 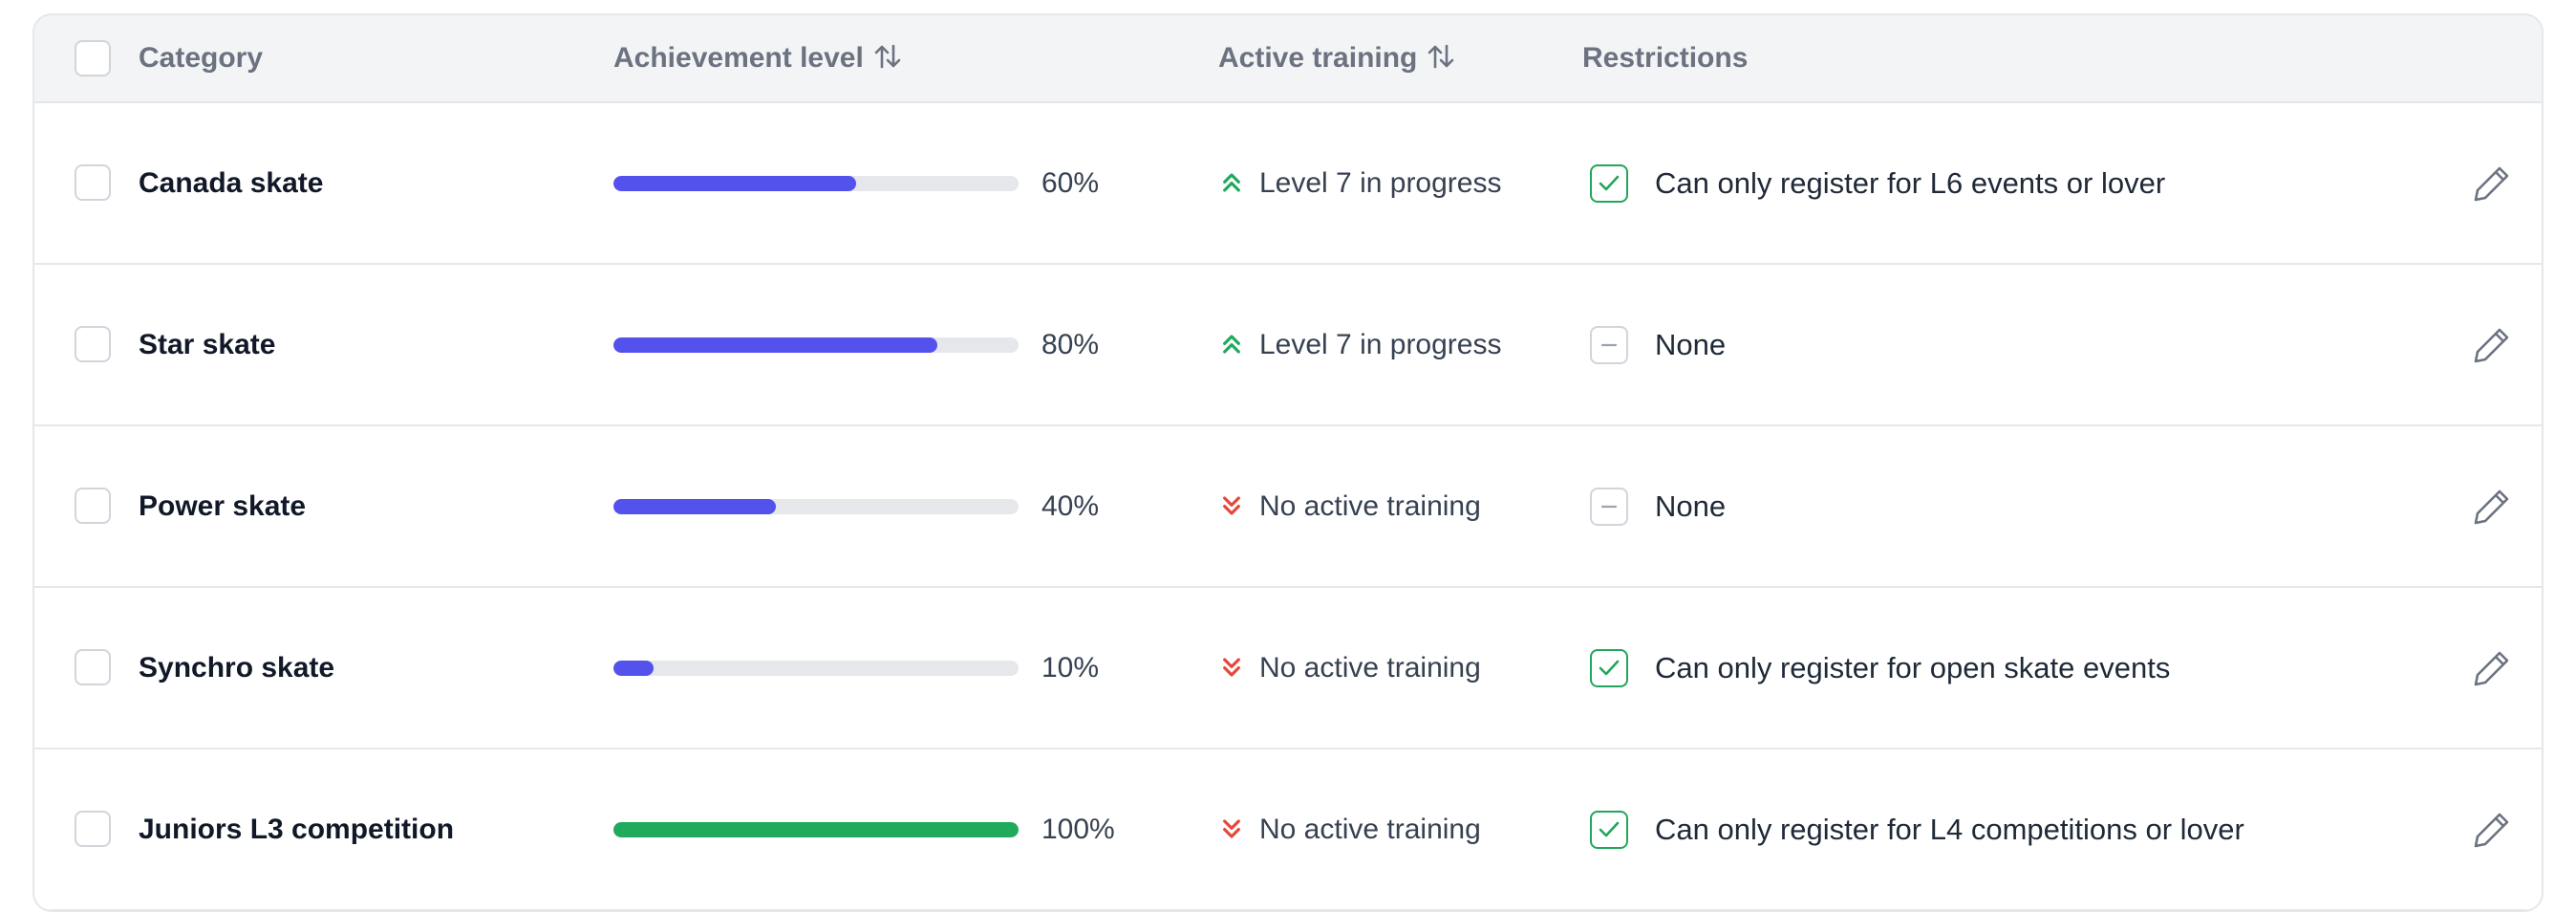 I want to click on column-header-achievement-level: Achievement level, so click(x=757, y=58).